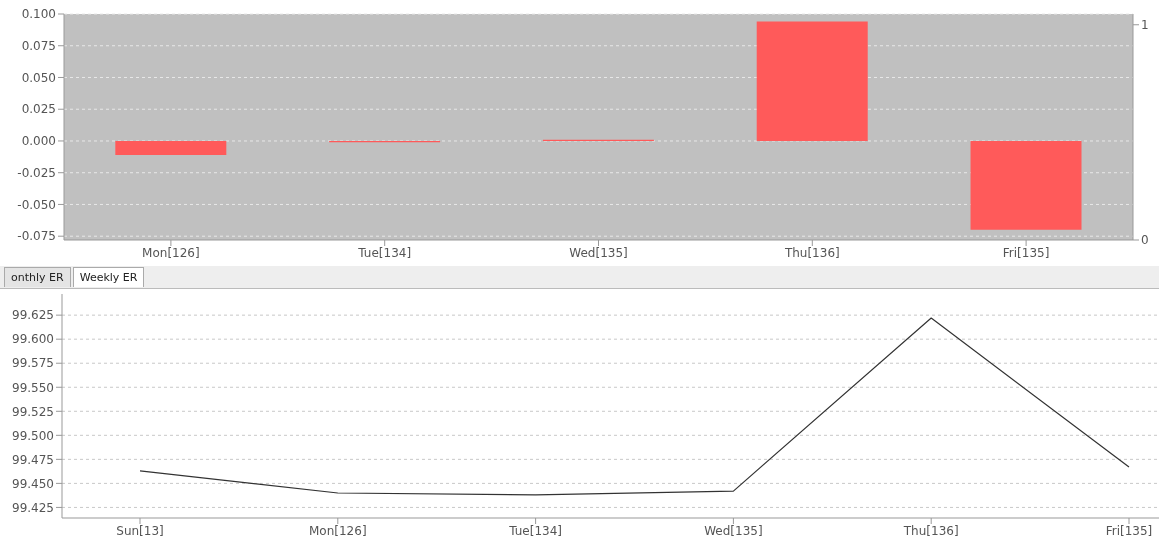 This screenshot has width=1159, height=542. Describe the element at coordinates (33, 339) in the screenshot. I see `y-tick-label: 99.600` at that location.